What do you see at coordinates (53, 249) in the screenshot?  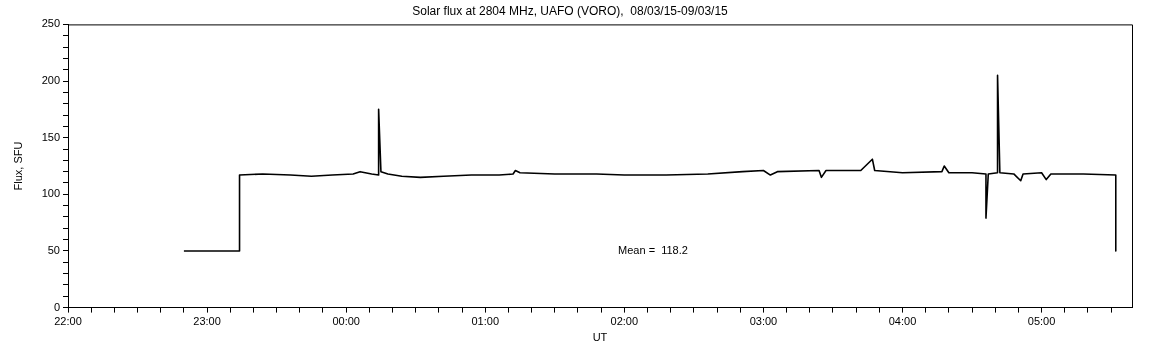 I see `y-tick-label: 50` at bounding box center [53, 249].